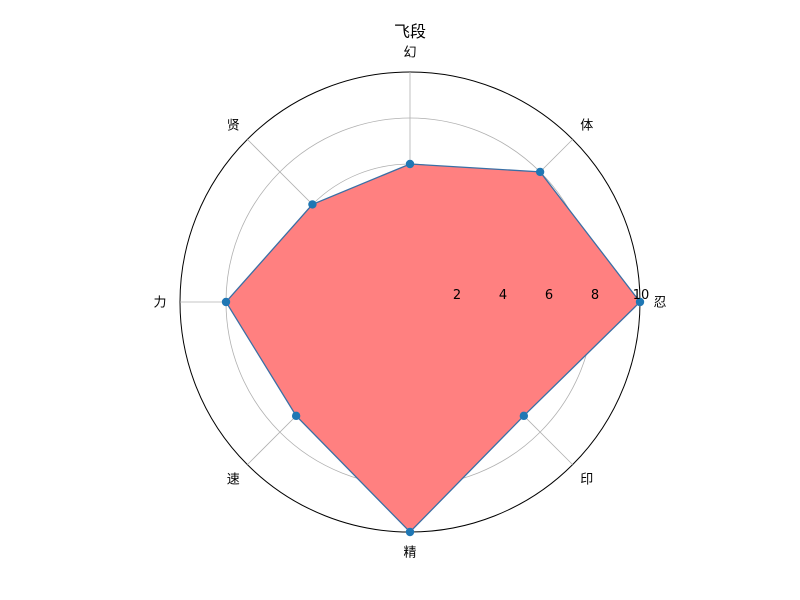 The width and height of the screenshot is (800, 600). Describe the element at coordinates (457, 295) in the screenshot. I see `r-tick-label: 2` at that location.